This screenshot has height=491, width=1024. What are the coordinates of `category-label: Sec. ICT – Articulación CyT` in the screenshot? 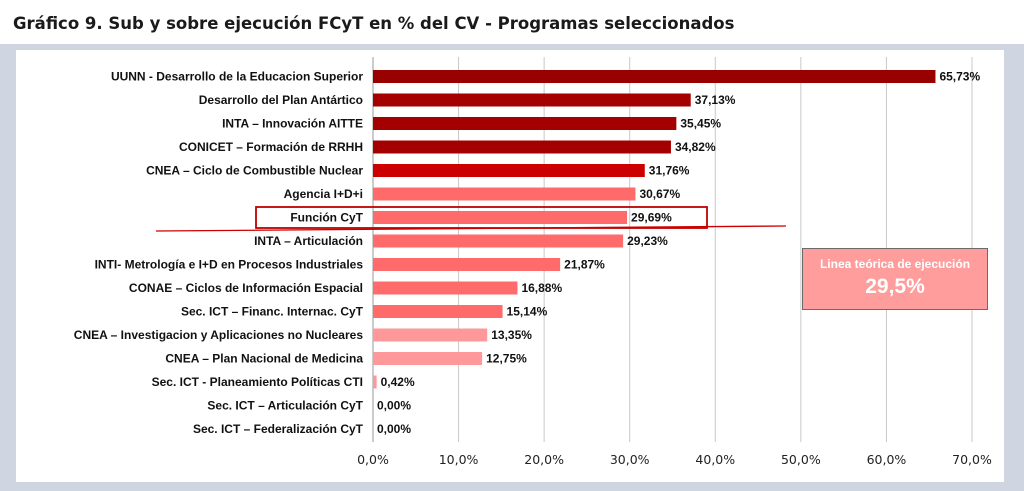 It's located at (285, 406).